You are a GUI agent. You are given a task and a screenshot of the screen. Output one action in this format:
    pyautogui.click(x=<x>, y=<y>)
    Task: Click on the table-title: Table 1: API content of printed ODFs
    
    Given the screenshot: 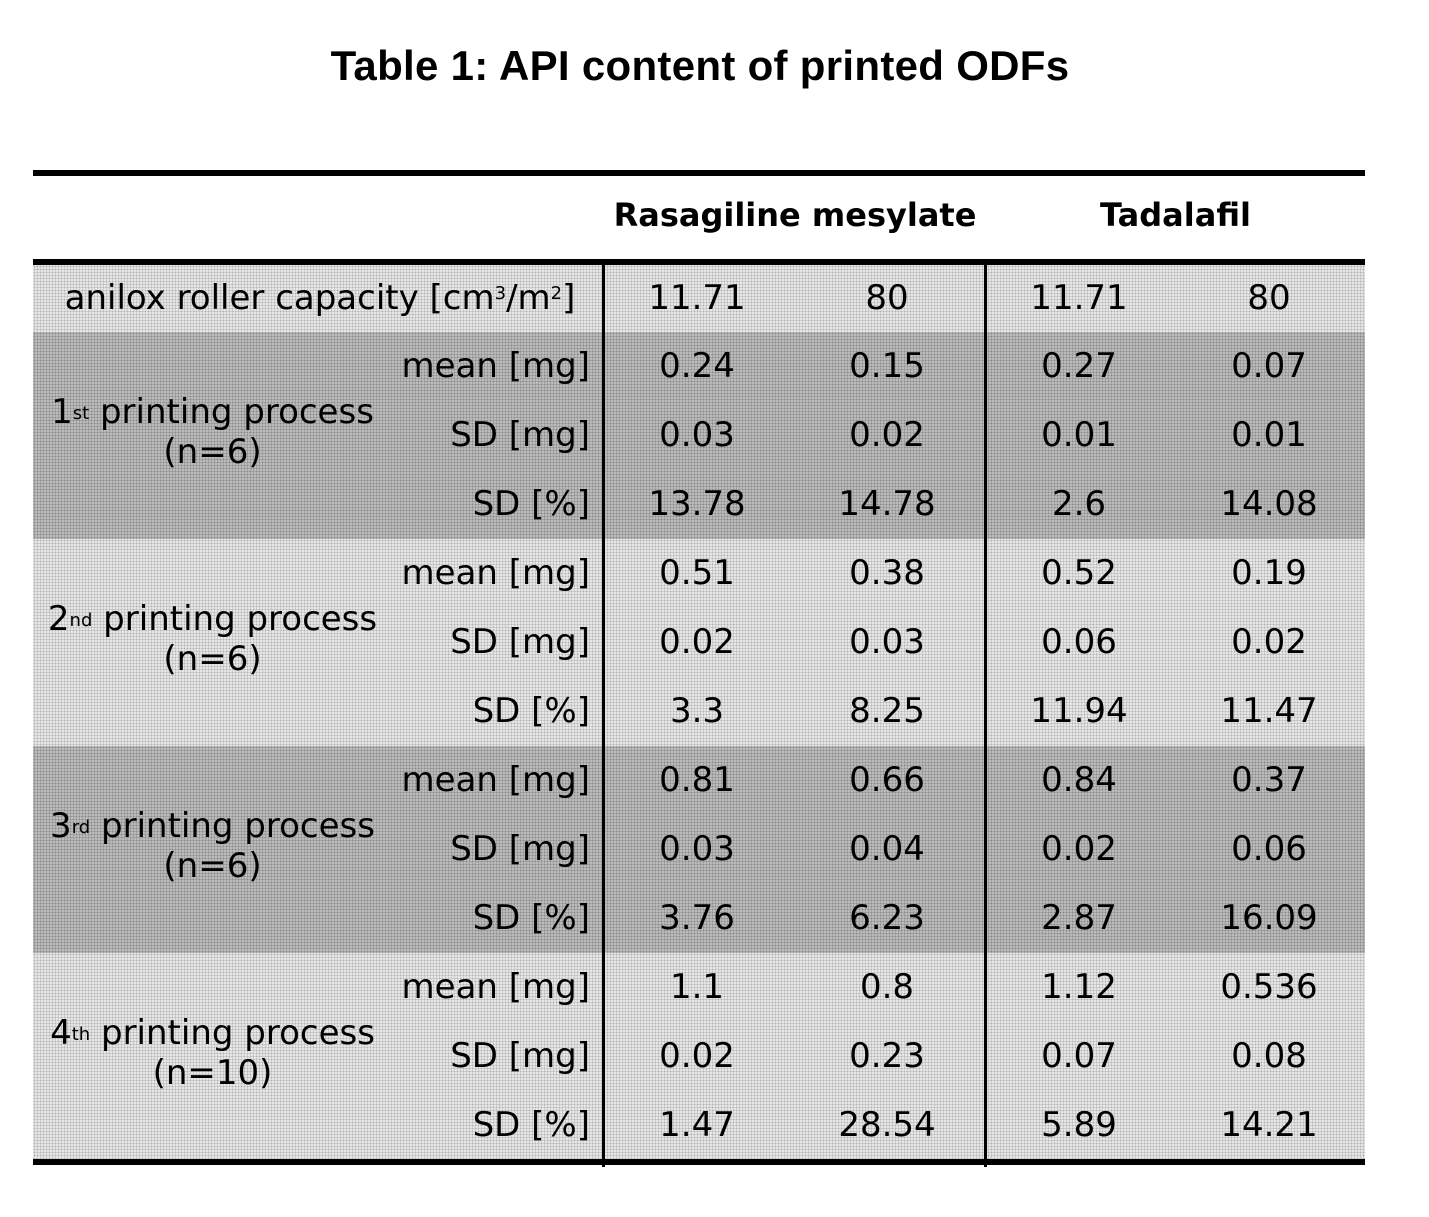 What is the action you would take?
    pyautogui.click(x=700, y=66)
    